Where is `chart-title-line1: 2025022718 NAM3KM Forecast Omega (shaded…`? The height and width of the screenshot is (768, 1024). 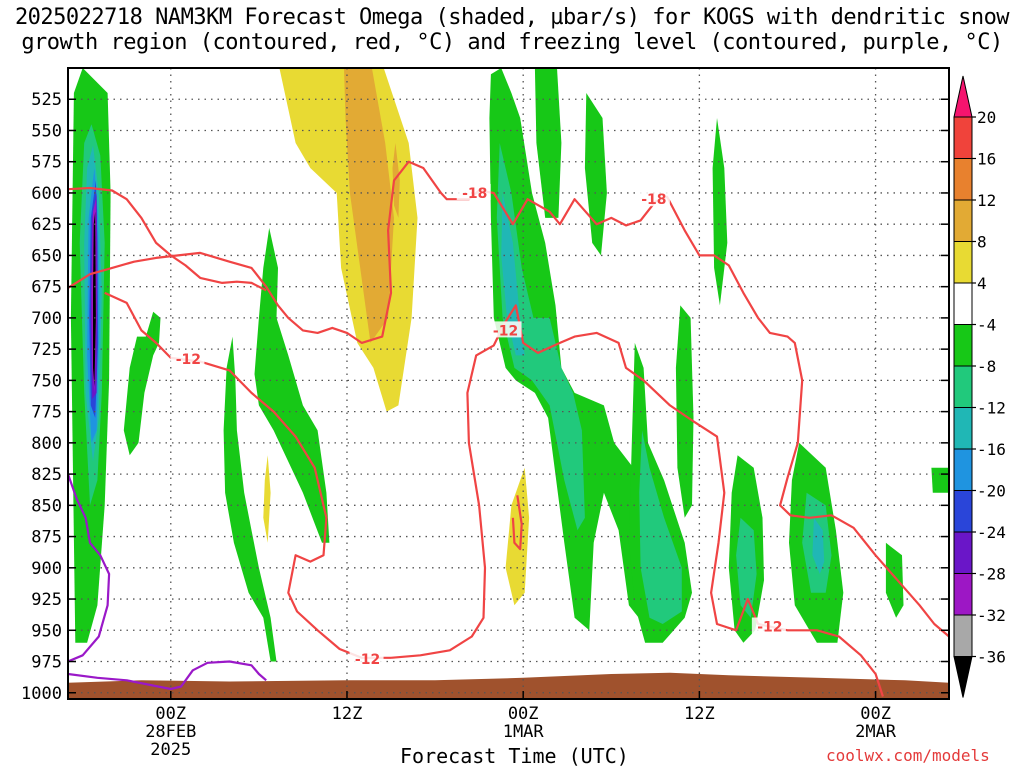
chart-title-line1: 2025022718 NAM3KM Forecast Omega (shaded… is located at coordinates (512, 17).